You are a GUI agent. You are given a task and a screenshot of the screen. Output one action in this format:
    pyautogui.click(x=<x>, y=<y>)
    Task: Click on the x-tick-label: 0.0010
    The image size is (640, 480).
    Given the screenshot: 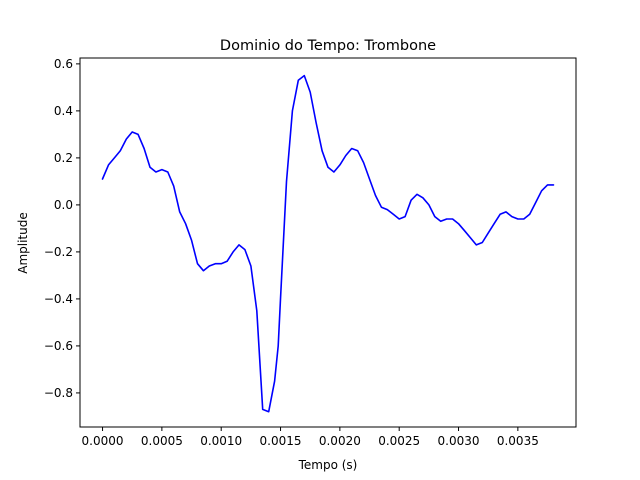 What is the action you would take?
    pyautogui.click(x=221, y=441)
    